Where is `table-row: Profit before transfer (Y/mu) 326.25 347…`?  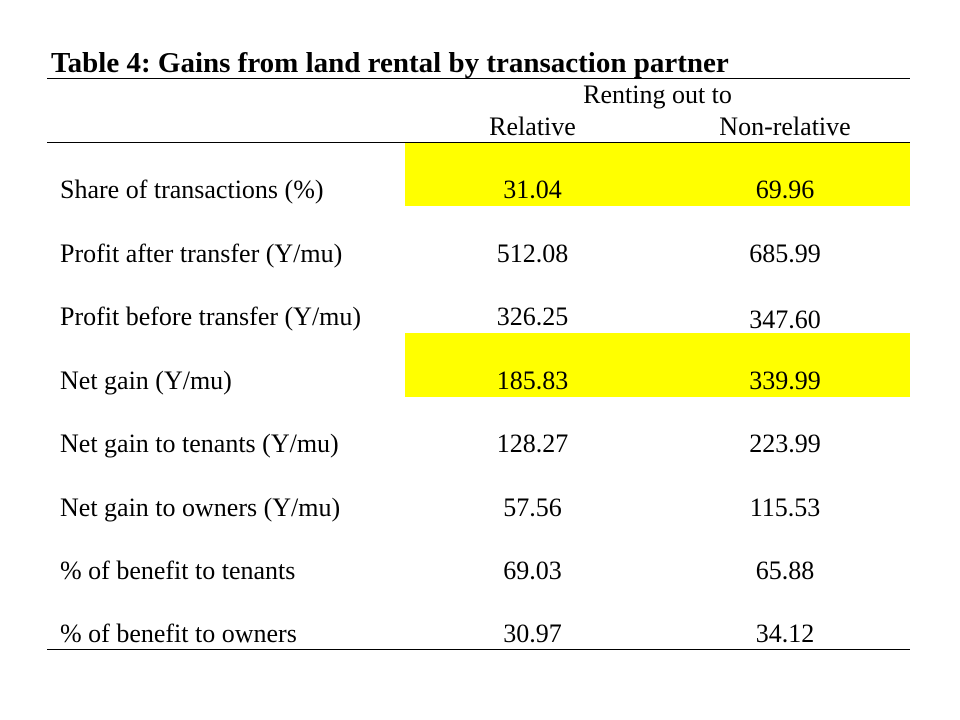 table-row: Profit before transfer (Y/mu) 326.25 347… is located at coordinates (480, 317).